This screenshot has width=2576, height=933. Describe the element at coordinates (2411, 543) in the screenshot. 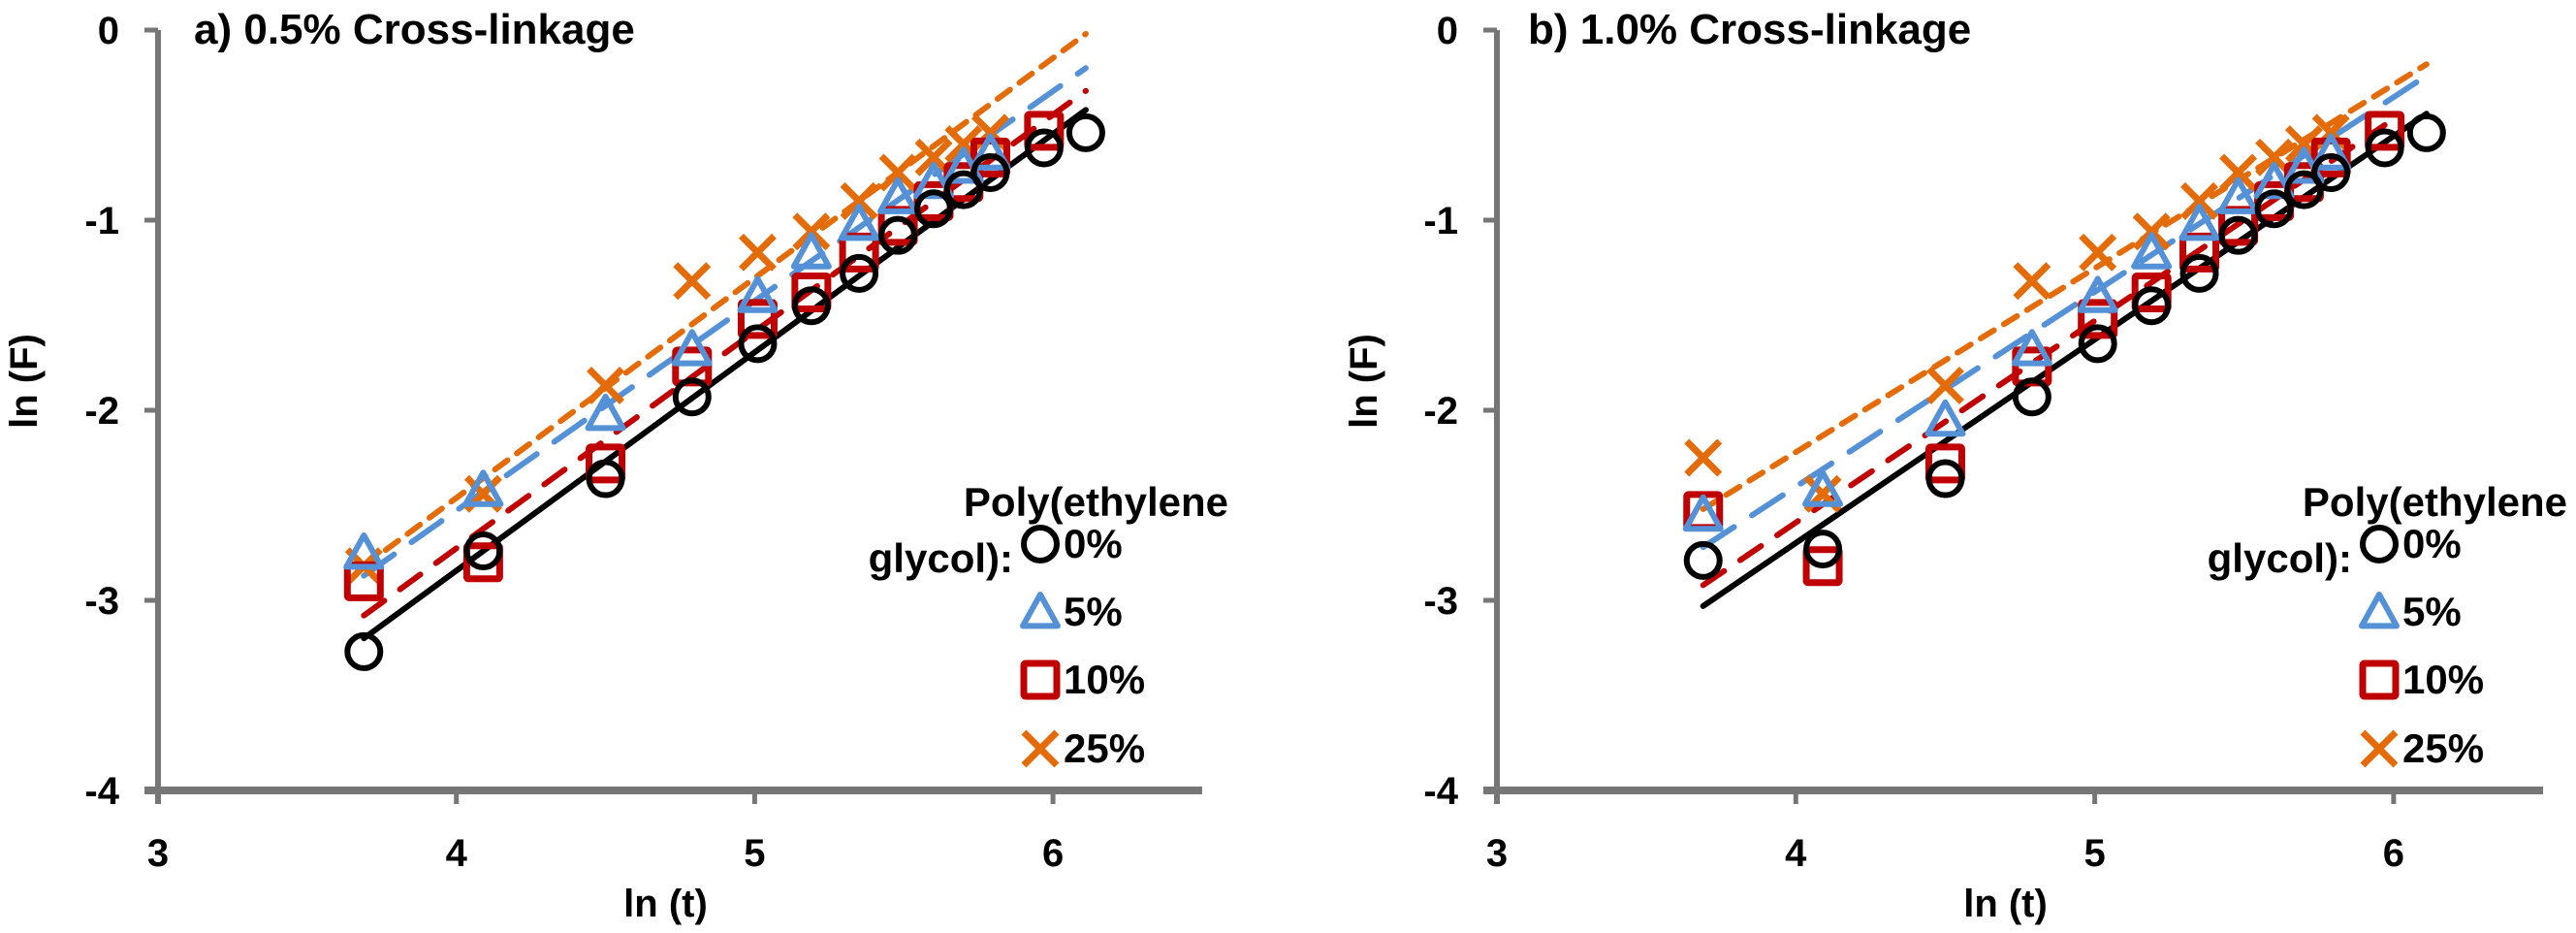

I see `legend-item: 0%` at that location.